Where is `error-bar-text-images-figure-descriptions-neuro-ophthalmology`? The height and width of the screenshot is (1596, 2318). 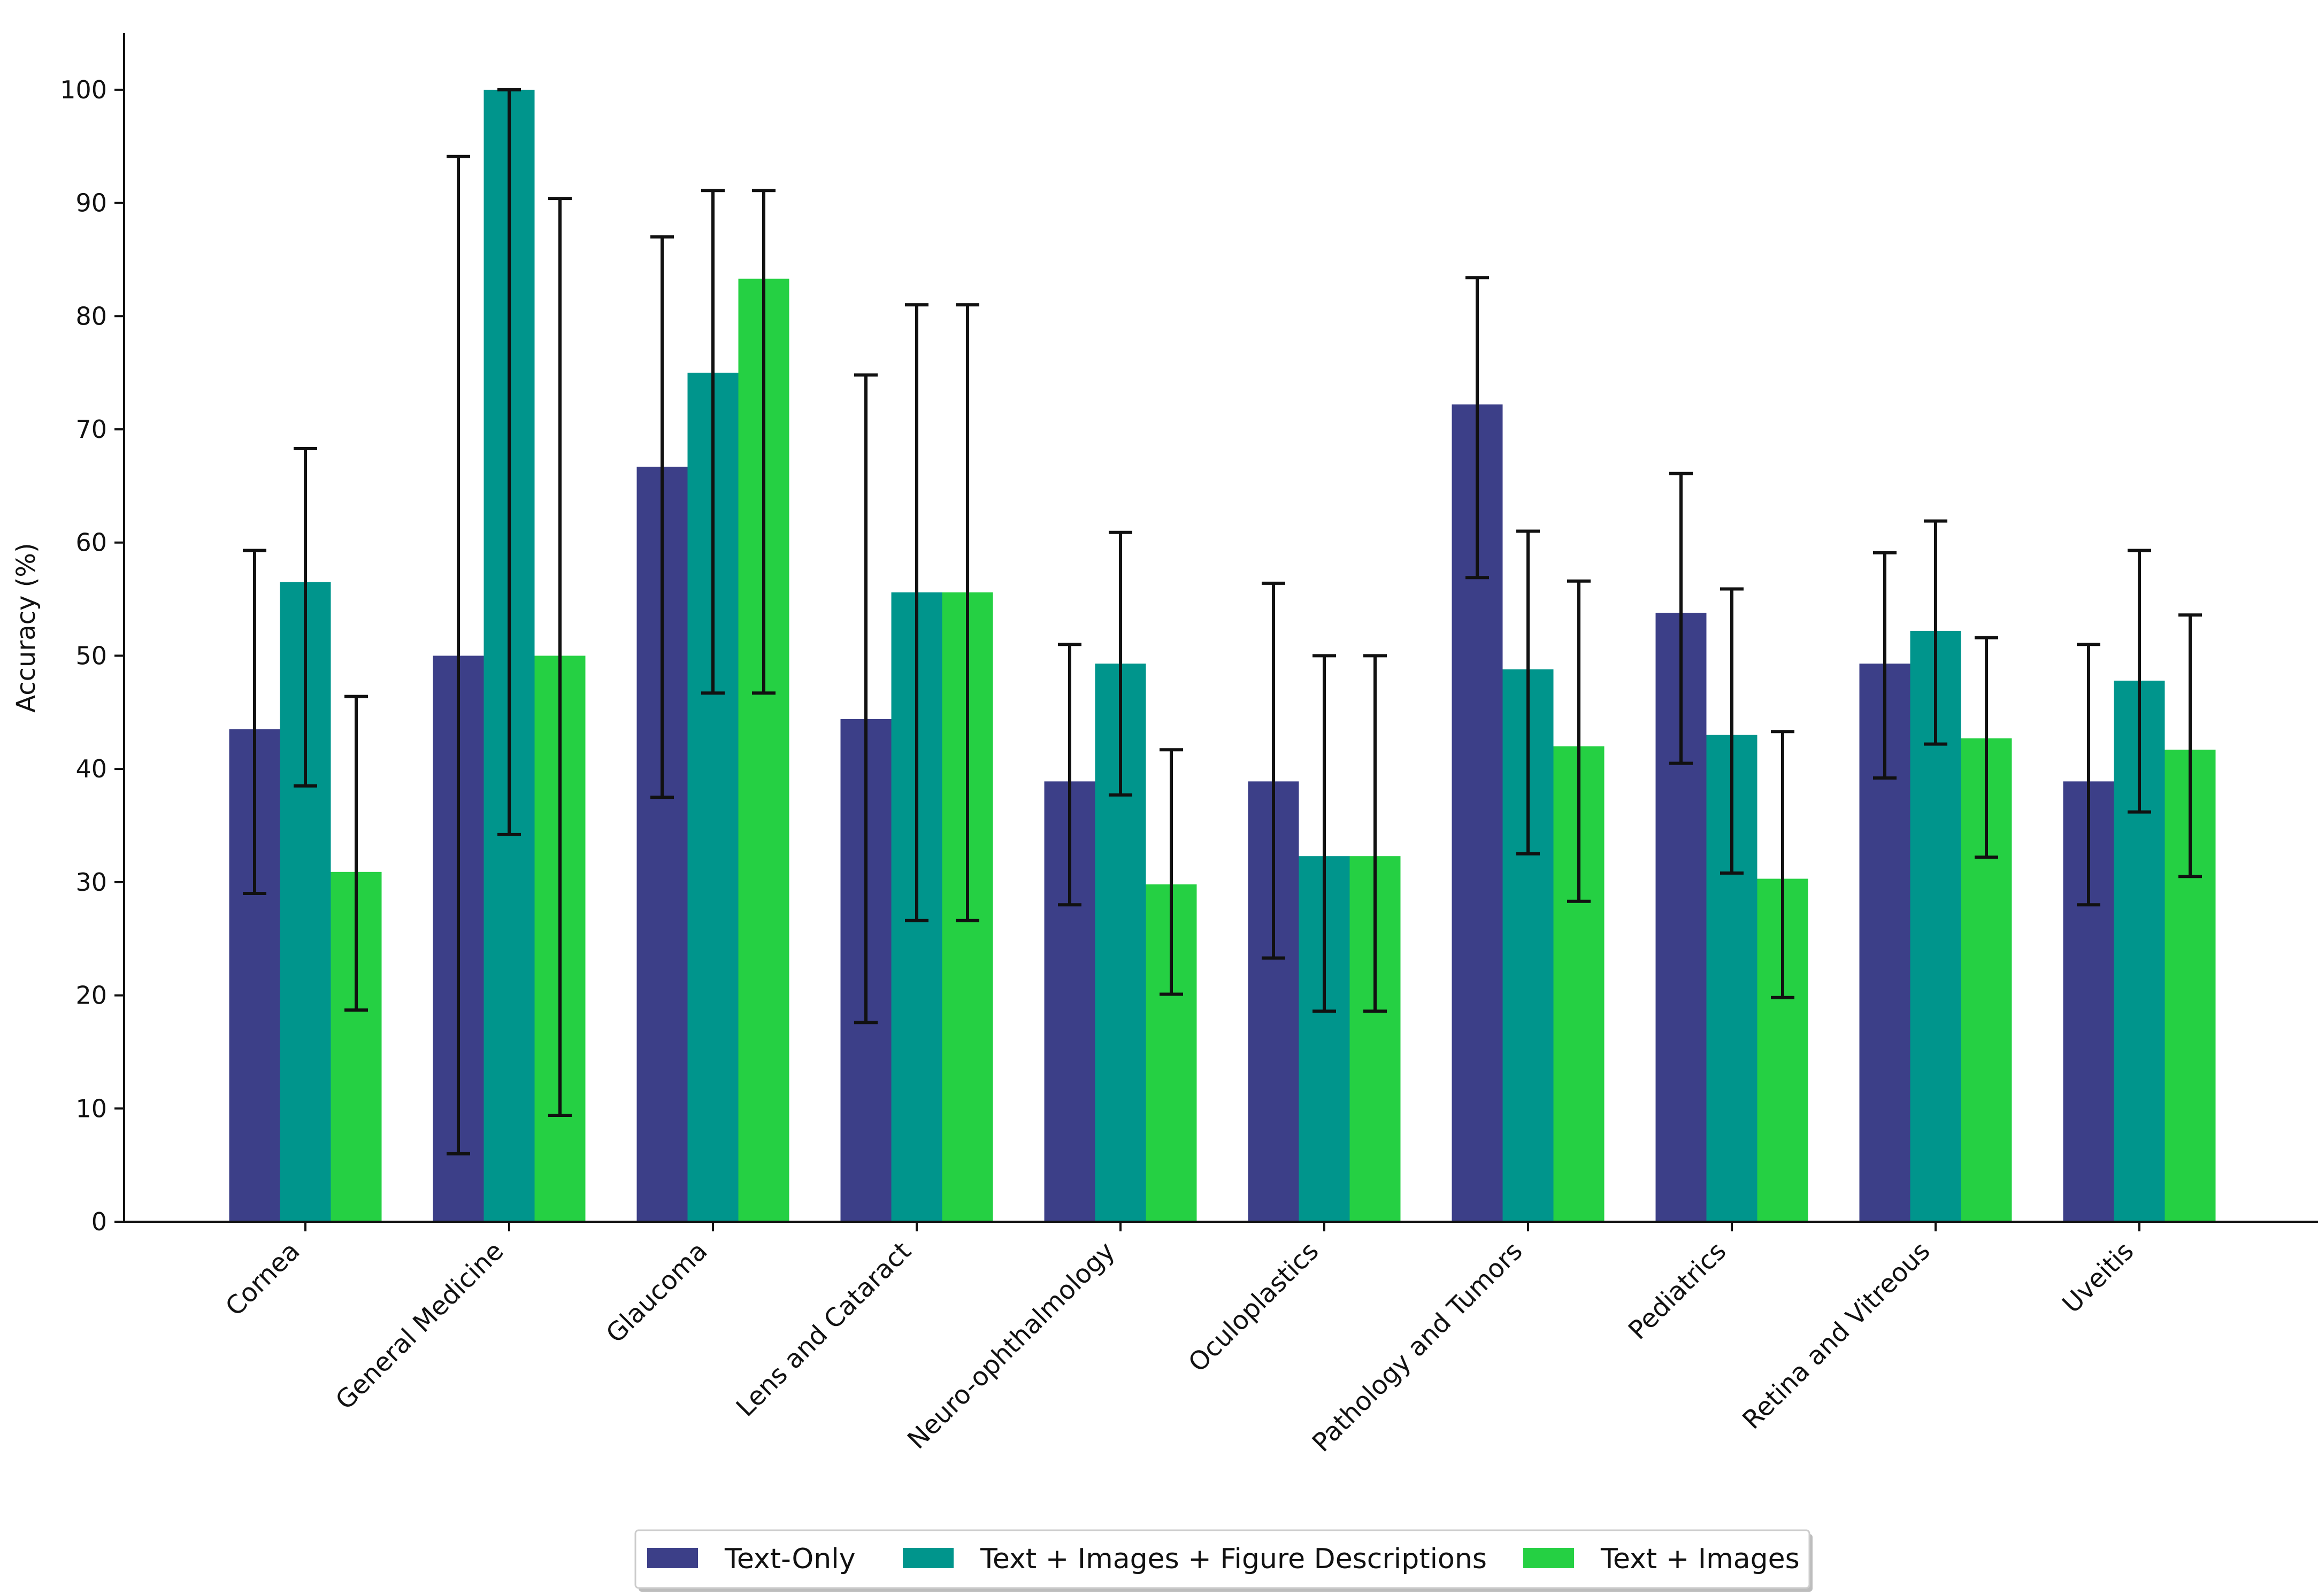
error-bar-text-images-figure-descriptions-neuro-ophthalmology is located at coordinates (1120, 663).